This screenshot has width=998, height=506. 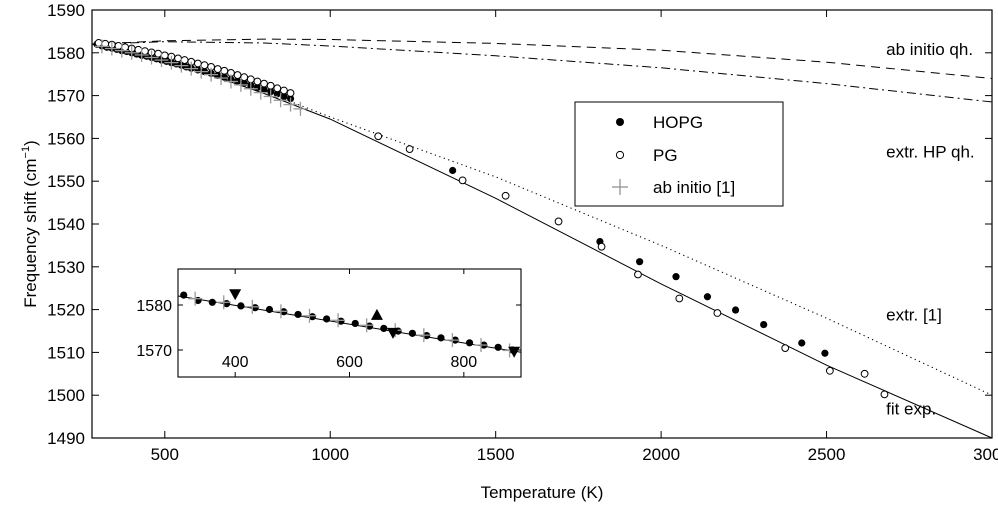 I want to click on legend-hopg-marker, so click(x=620, y=122).